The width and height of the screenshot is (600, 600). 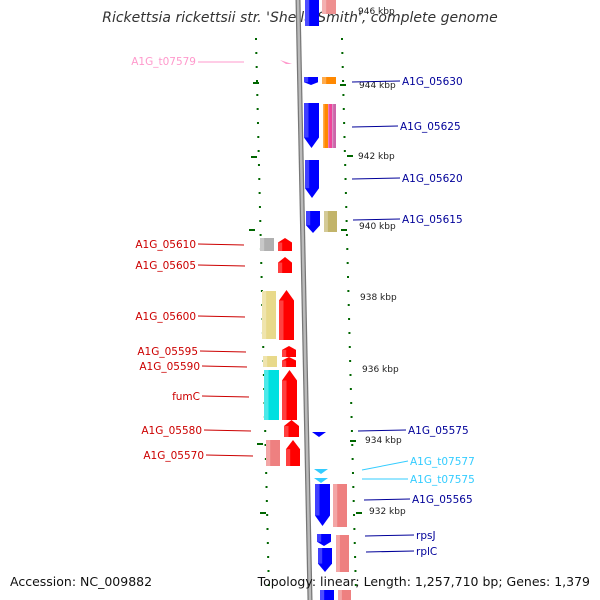 I want to click on gene-label-left: A1G_05570, so click(x=173, y=456).